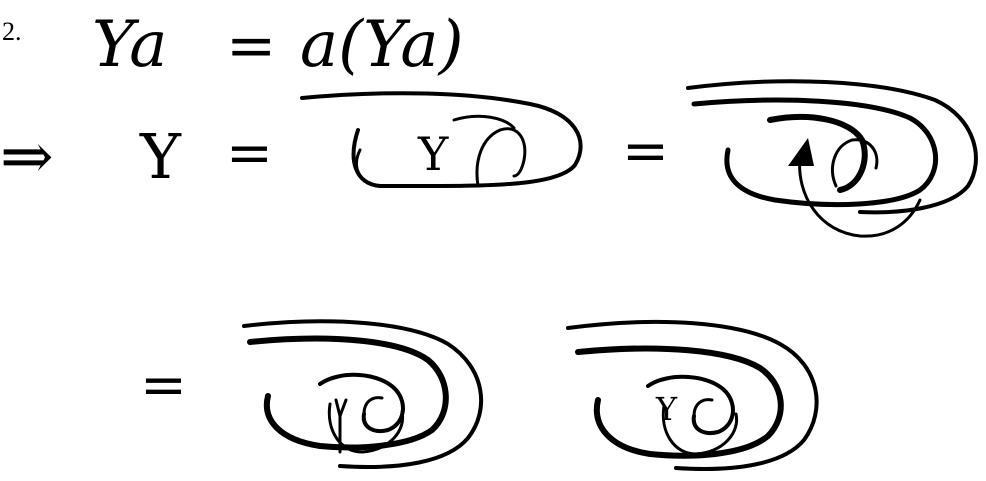 Image resolution: width=986 pixels, height=481 pixels. I want to click on loop-4-inner-spiral, so click(690, 404).